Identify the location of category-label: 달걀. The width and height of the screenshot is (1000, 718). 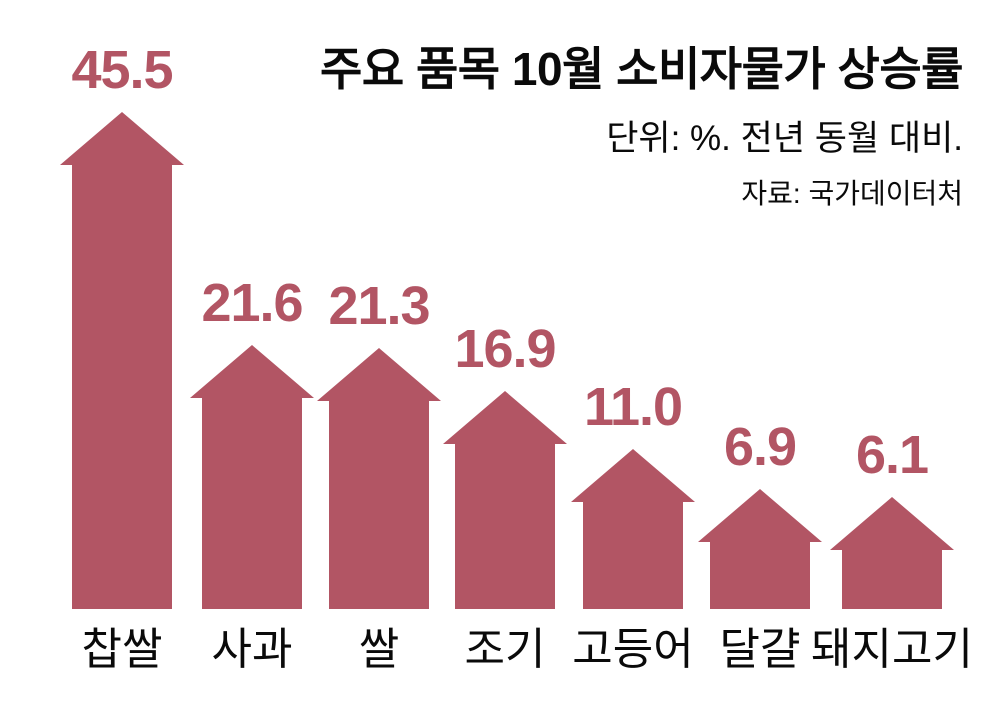
(760, 649).